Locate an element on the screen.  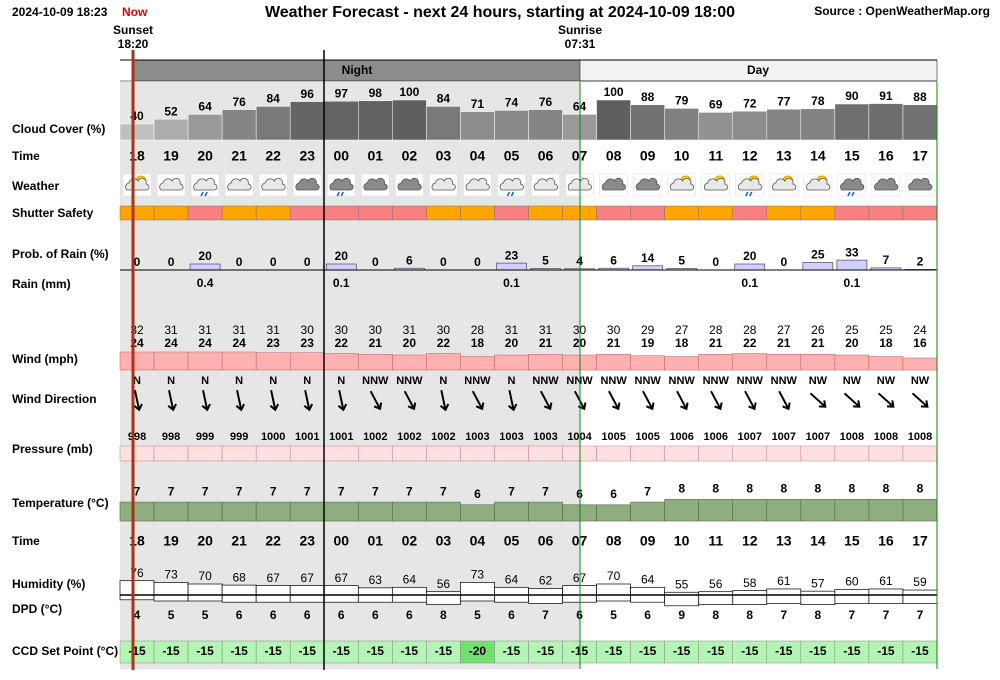
time-label: 13 is located at coordinates (784, 541).